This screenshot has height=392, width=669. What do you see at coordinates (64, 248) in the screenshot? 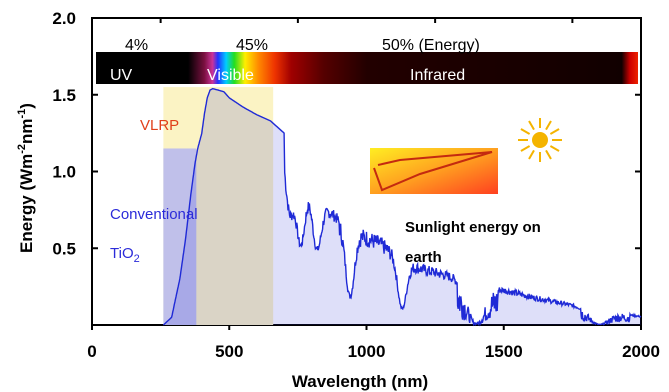
I see `y-tick-label: 0.5` at bounding box center [64, 248].